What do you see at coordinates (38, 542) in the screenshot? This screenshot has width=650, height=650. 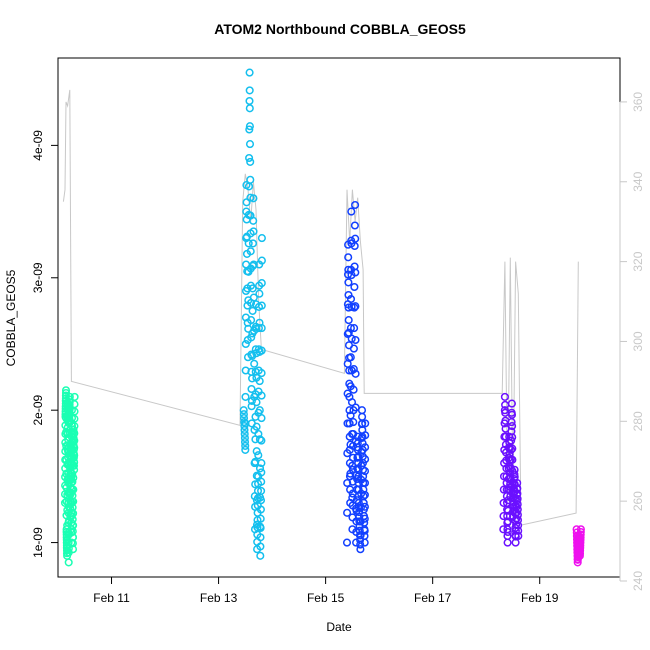 I see `y-tick-label: 1e-09` at bounding box center [38, 542].